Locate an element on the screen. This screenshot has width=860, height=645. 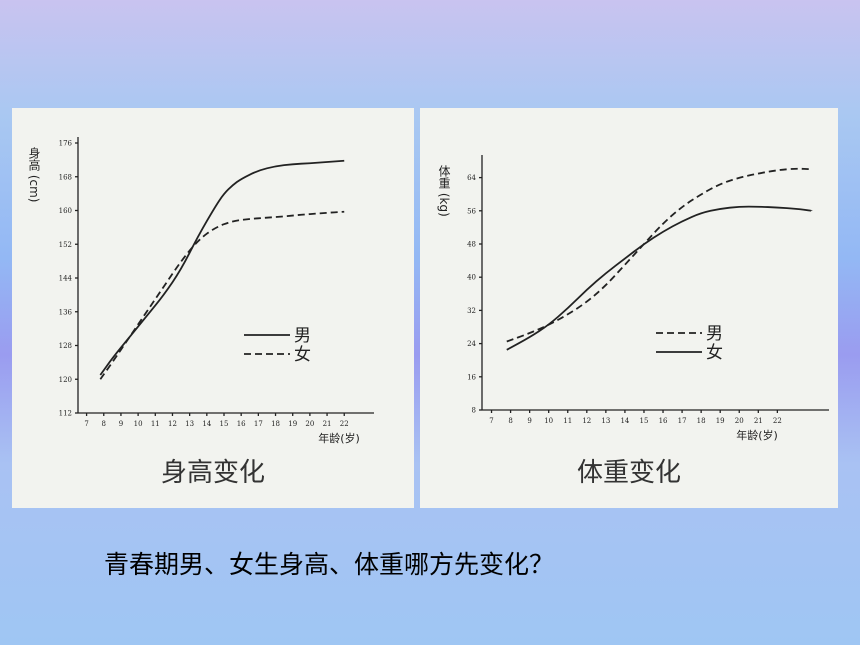
y-tick-label: 144 is located at coordinates (66, 279).